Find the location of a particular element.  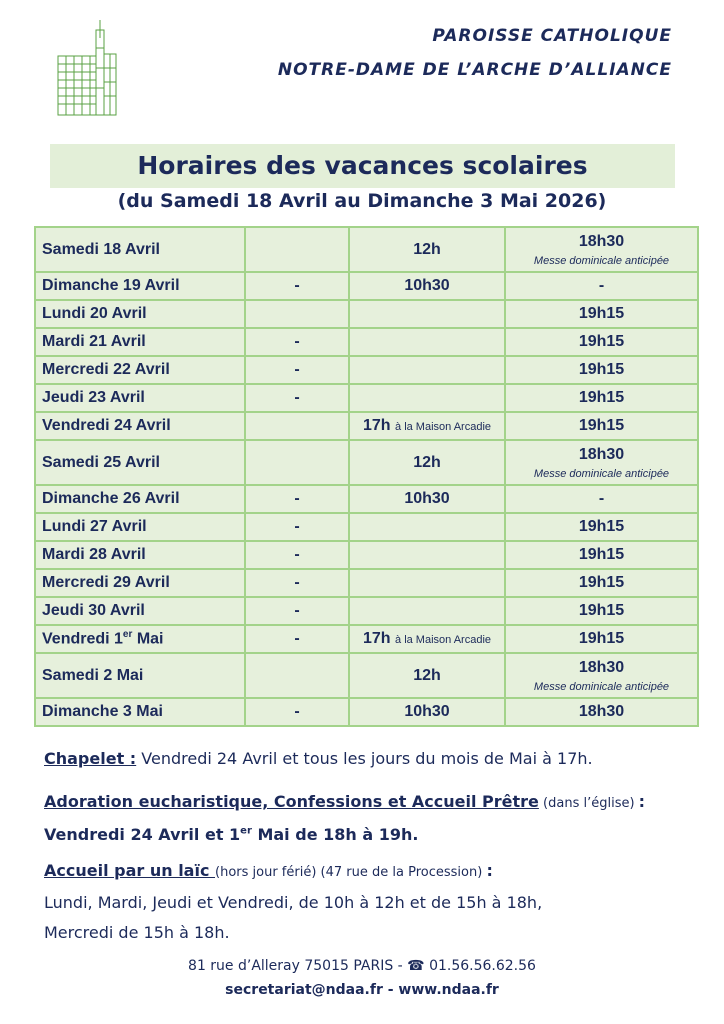

table-row: Dimanche 26 Avril - 10h30 - is located at coordinates (366, 499).